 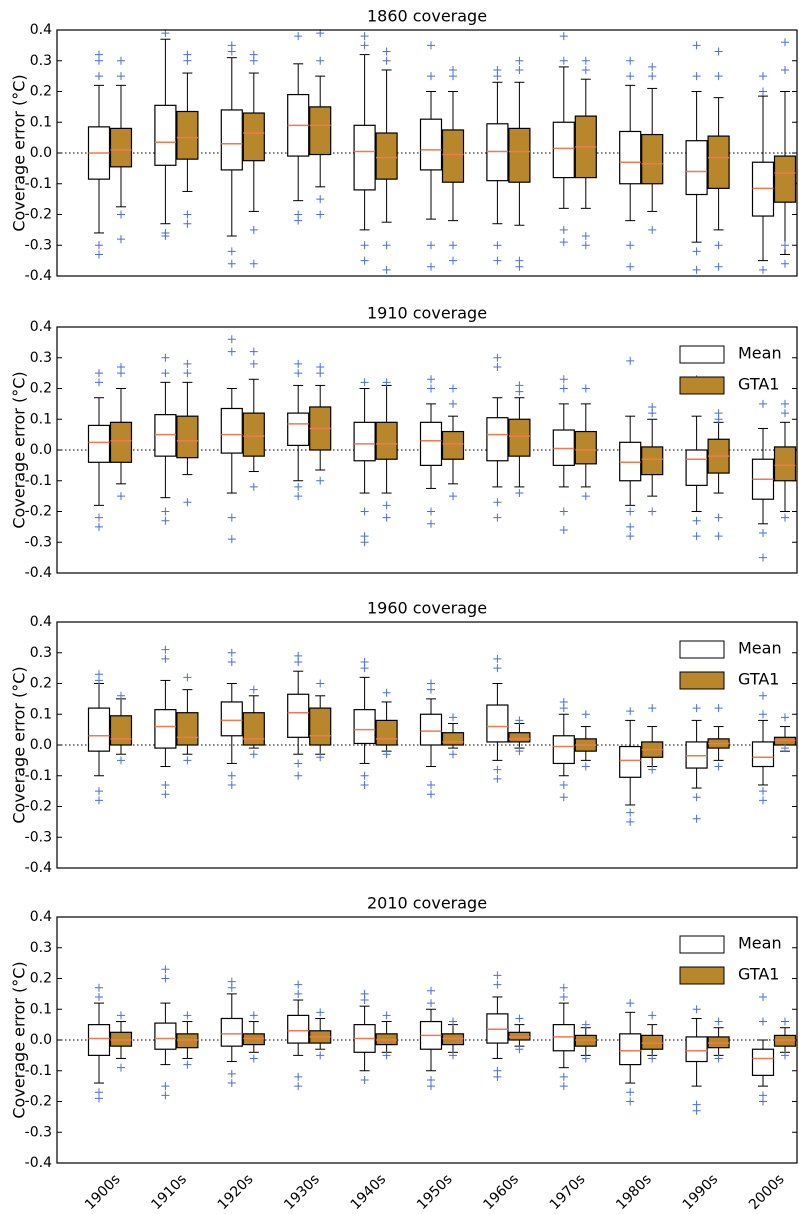 I want to click on x-tick-label: 1960s, so click(x=501, y=1192).